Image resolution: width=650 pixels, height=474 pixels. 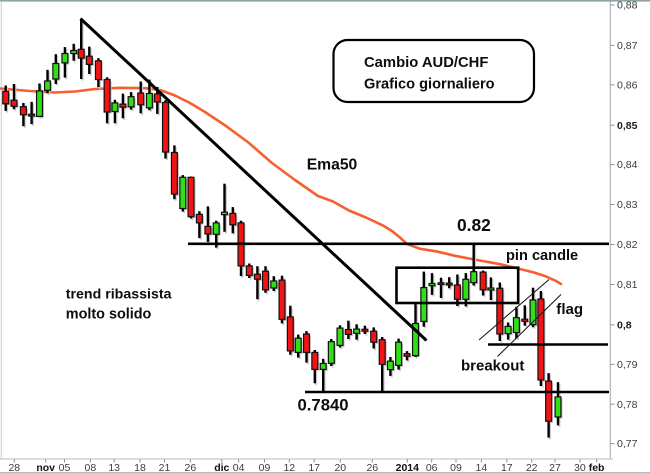 What do you see at coordinates (624, 326) in the screenshot?
I see `svg-text: 0,8` at bounding box center [624, 326].